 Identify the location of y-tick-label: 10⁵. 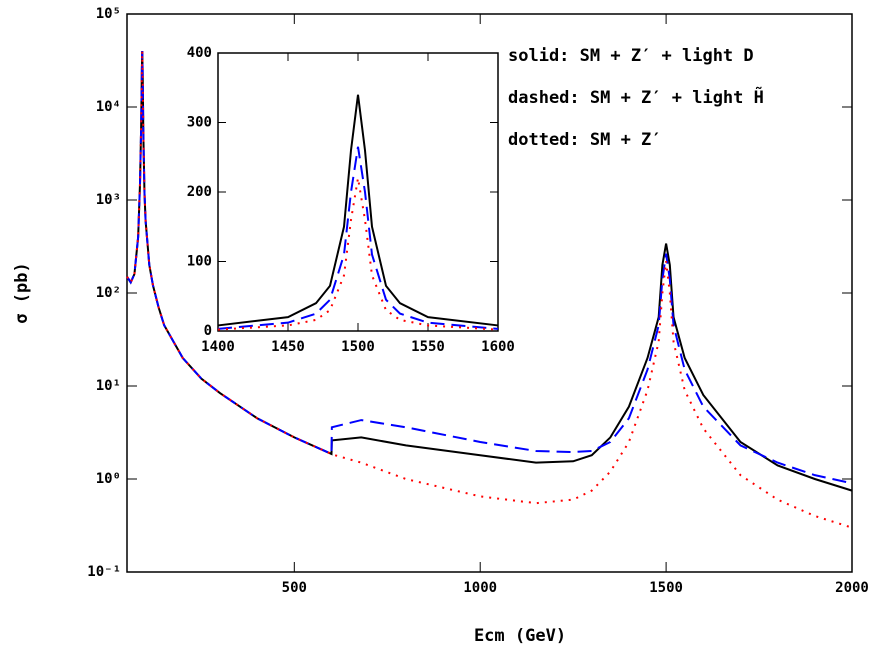
(108, 14).